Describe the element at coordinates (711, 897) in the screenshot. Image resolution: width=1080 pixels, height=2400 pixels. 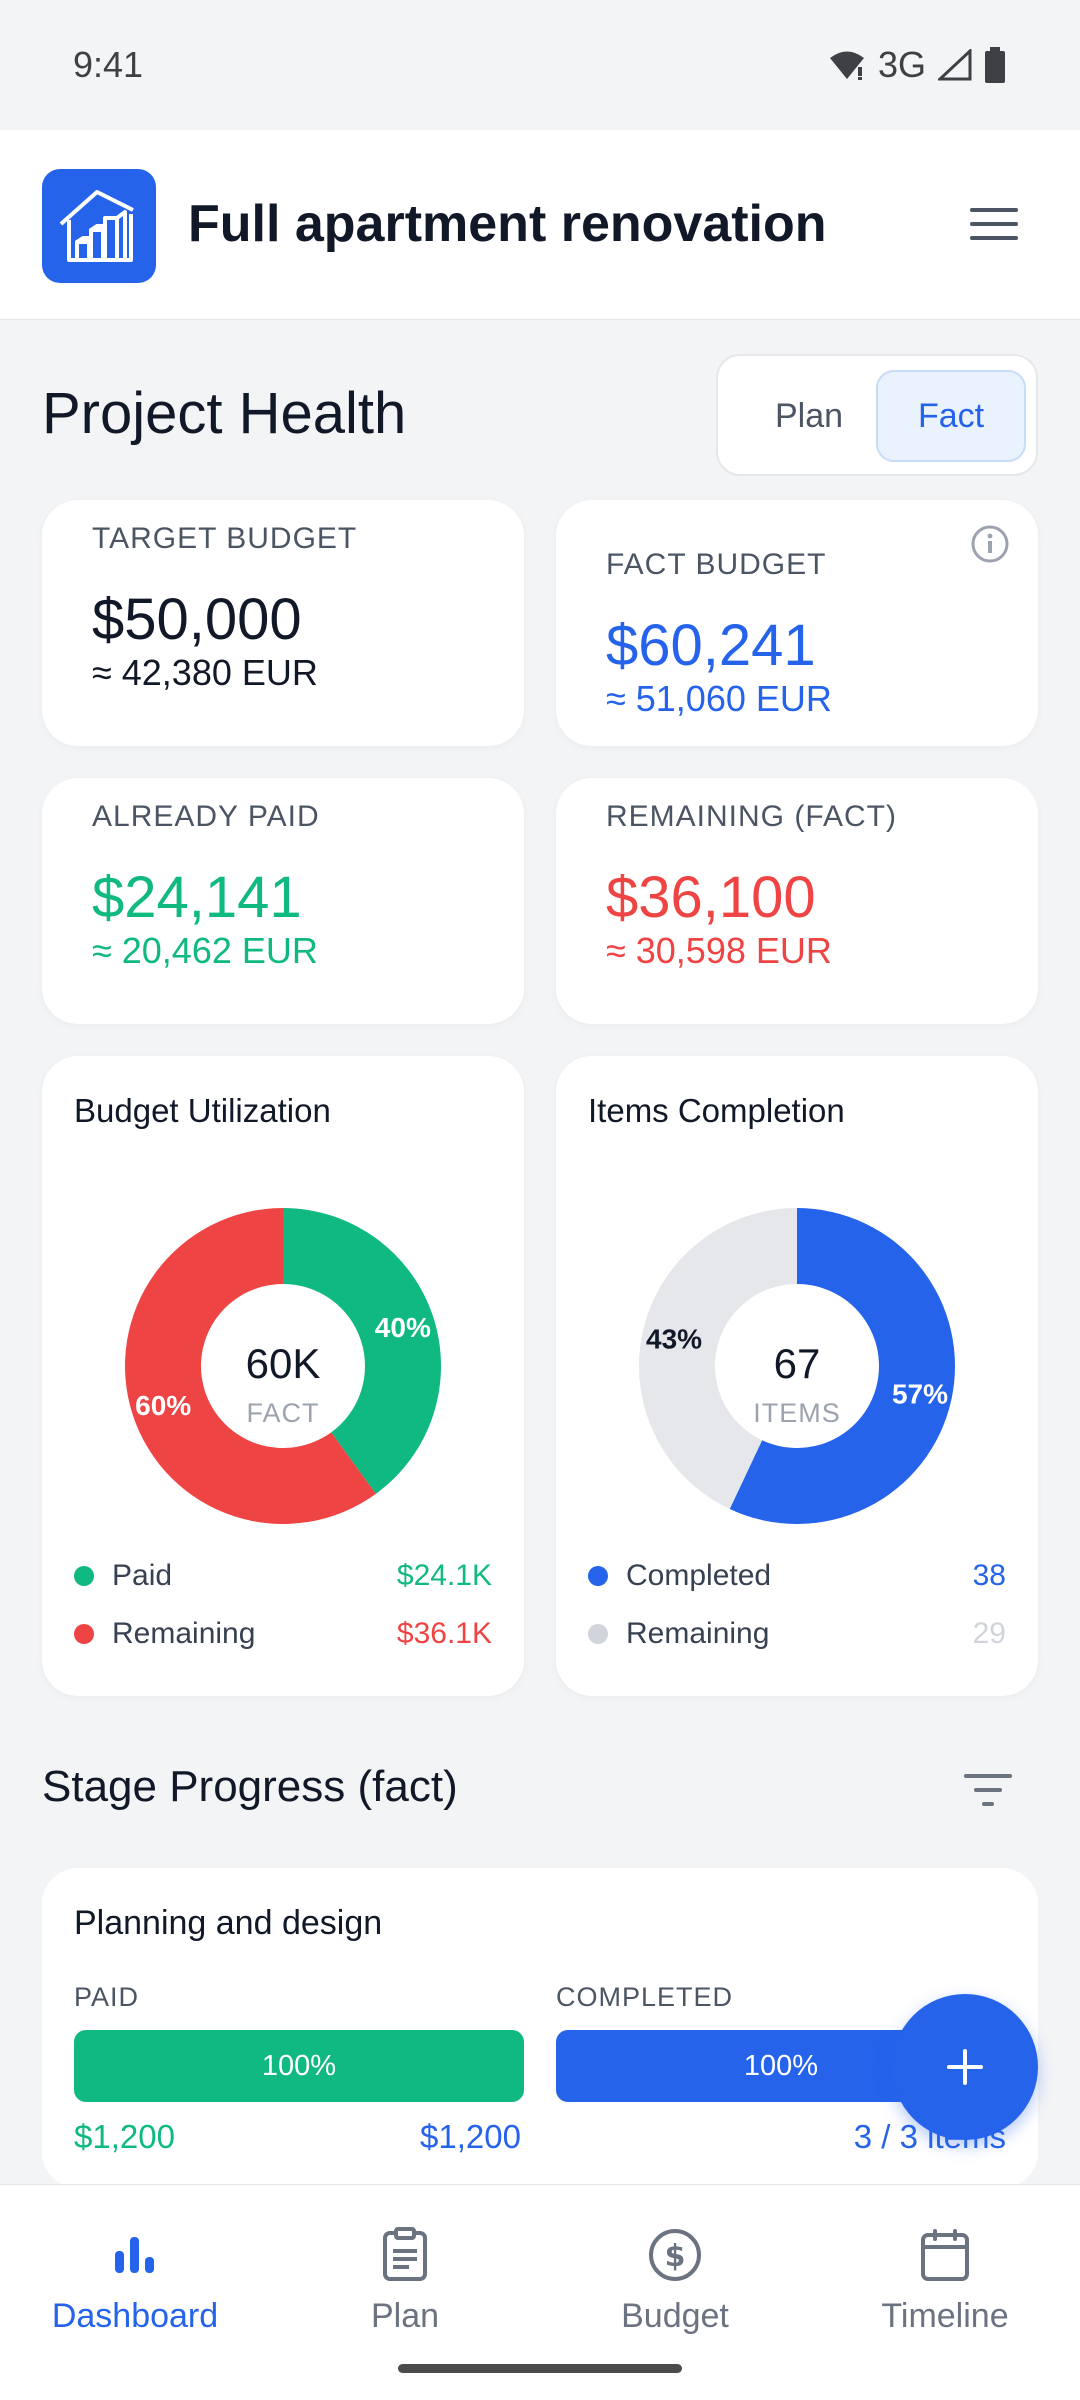
I see `card-amount: $36,100` at that location.